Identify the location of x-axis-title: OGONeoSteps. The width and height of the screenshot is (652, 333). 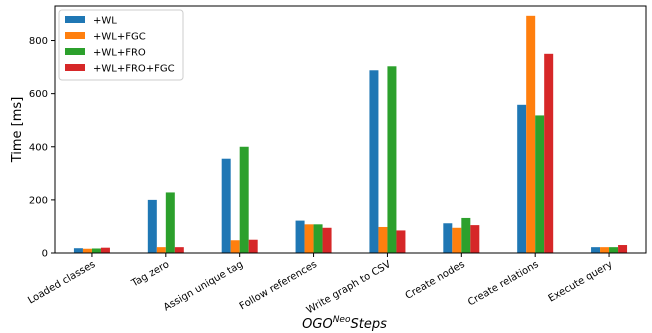
(344, 323).